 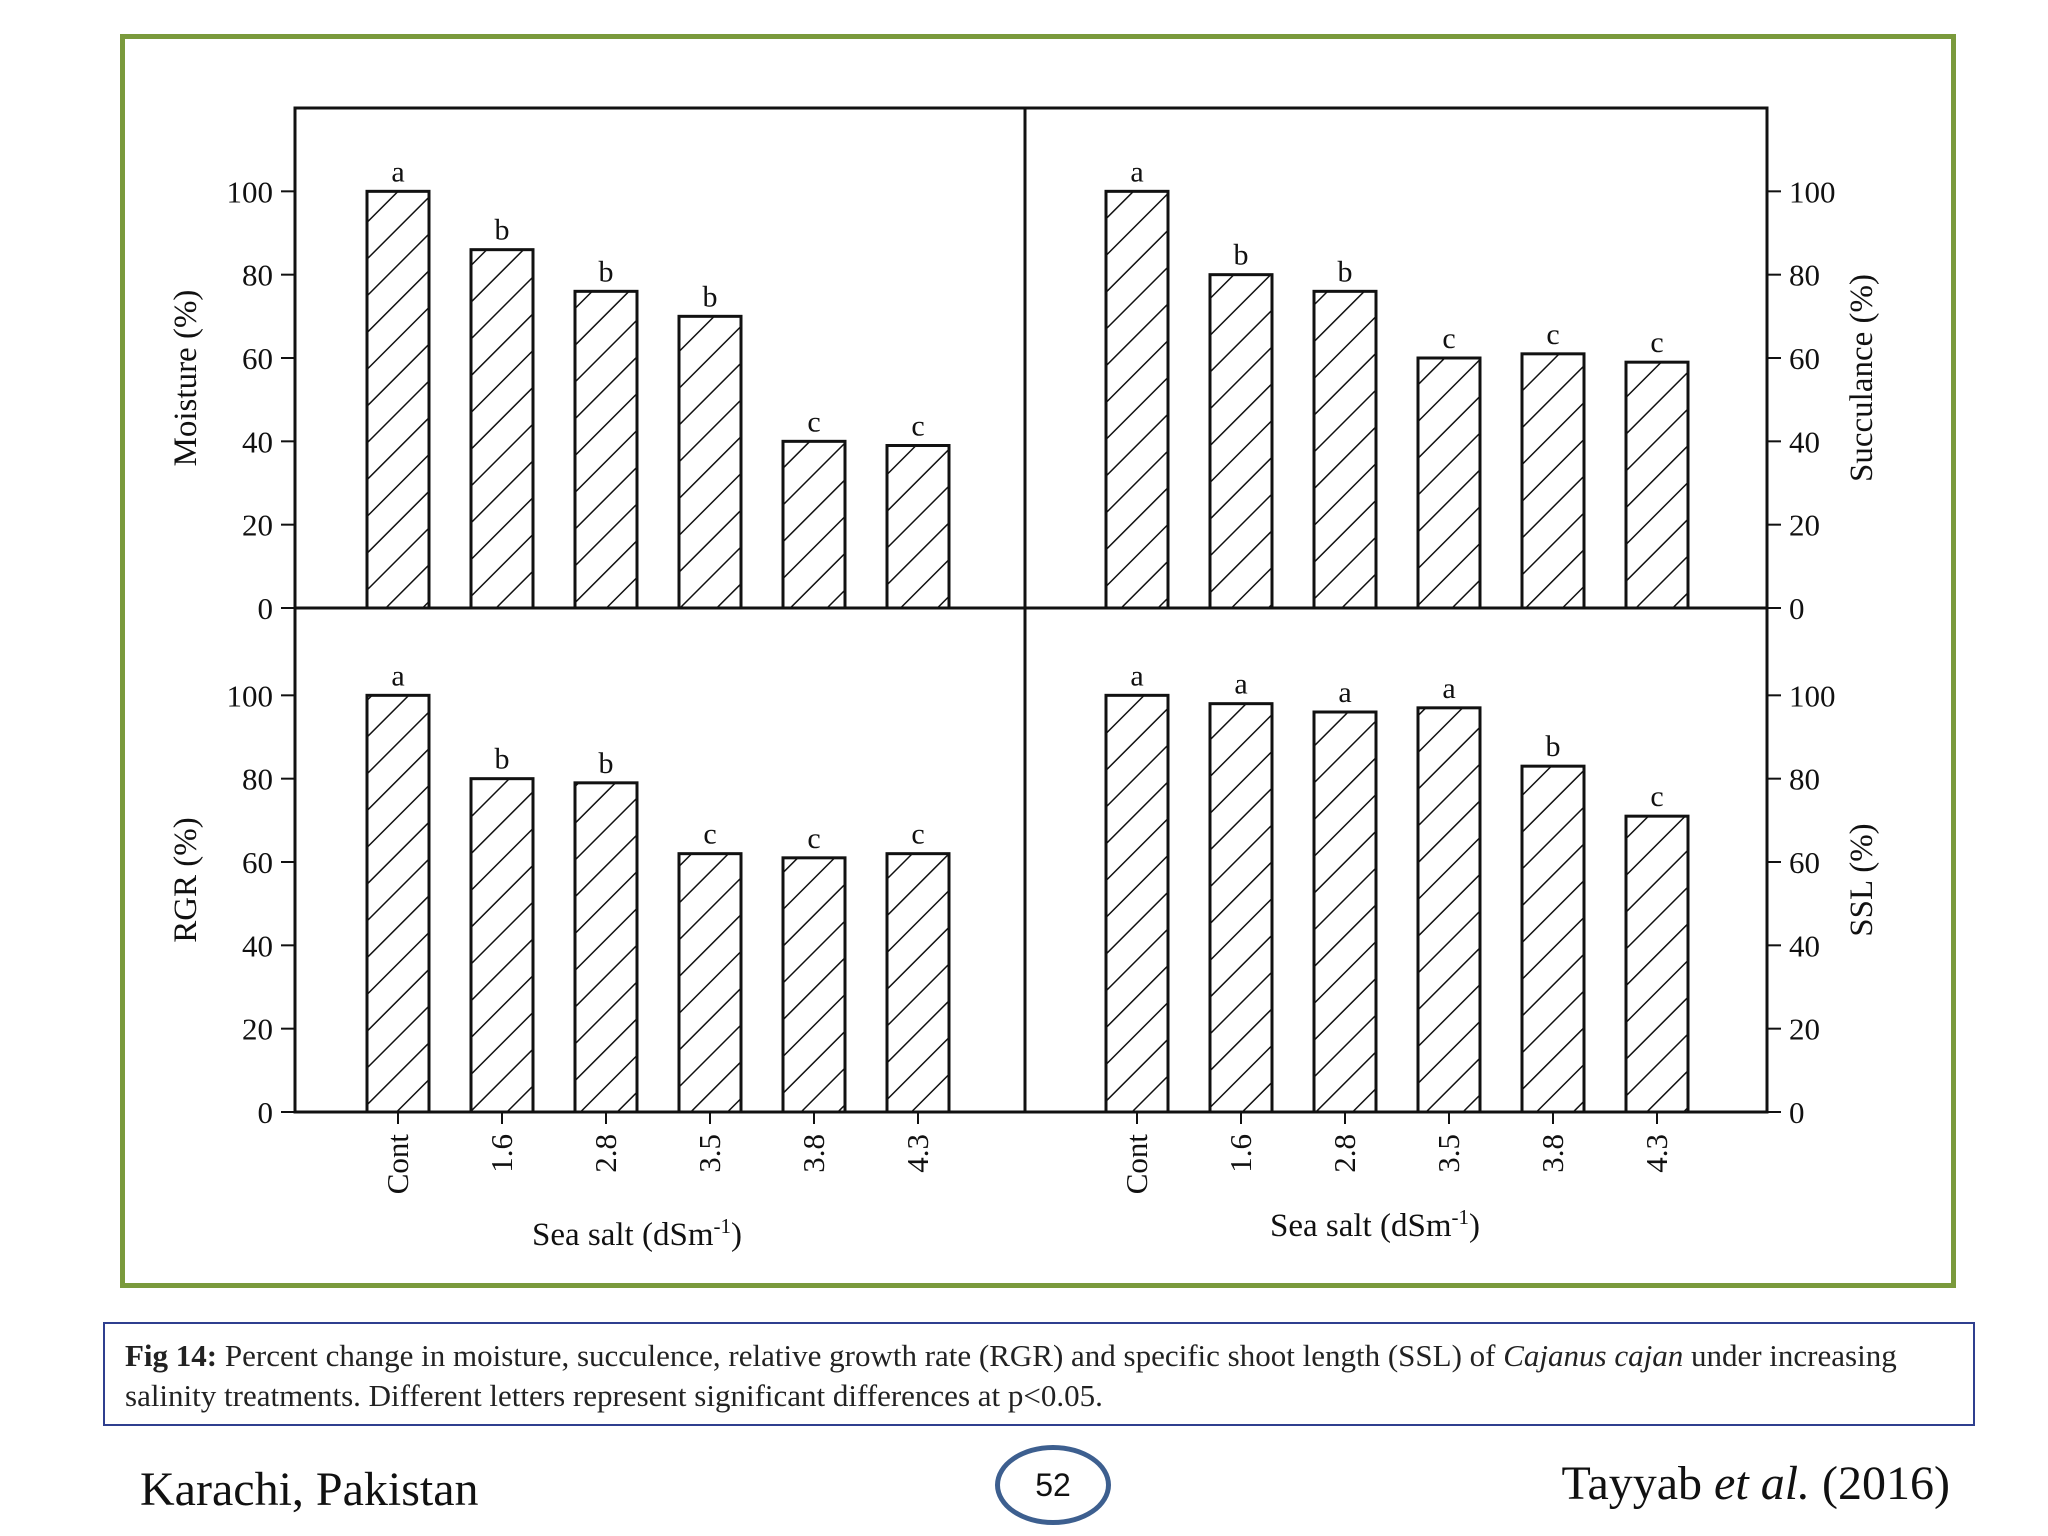 I want to click on y-axis-label: Succulance (%), so click(x=1862, y=378).